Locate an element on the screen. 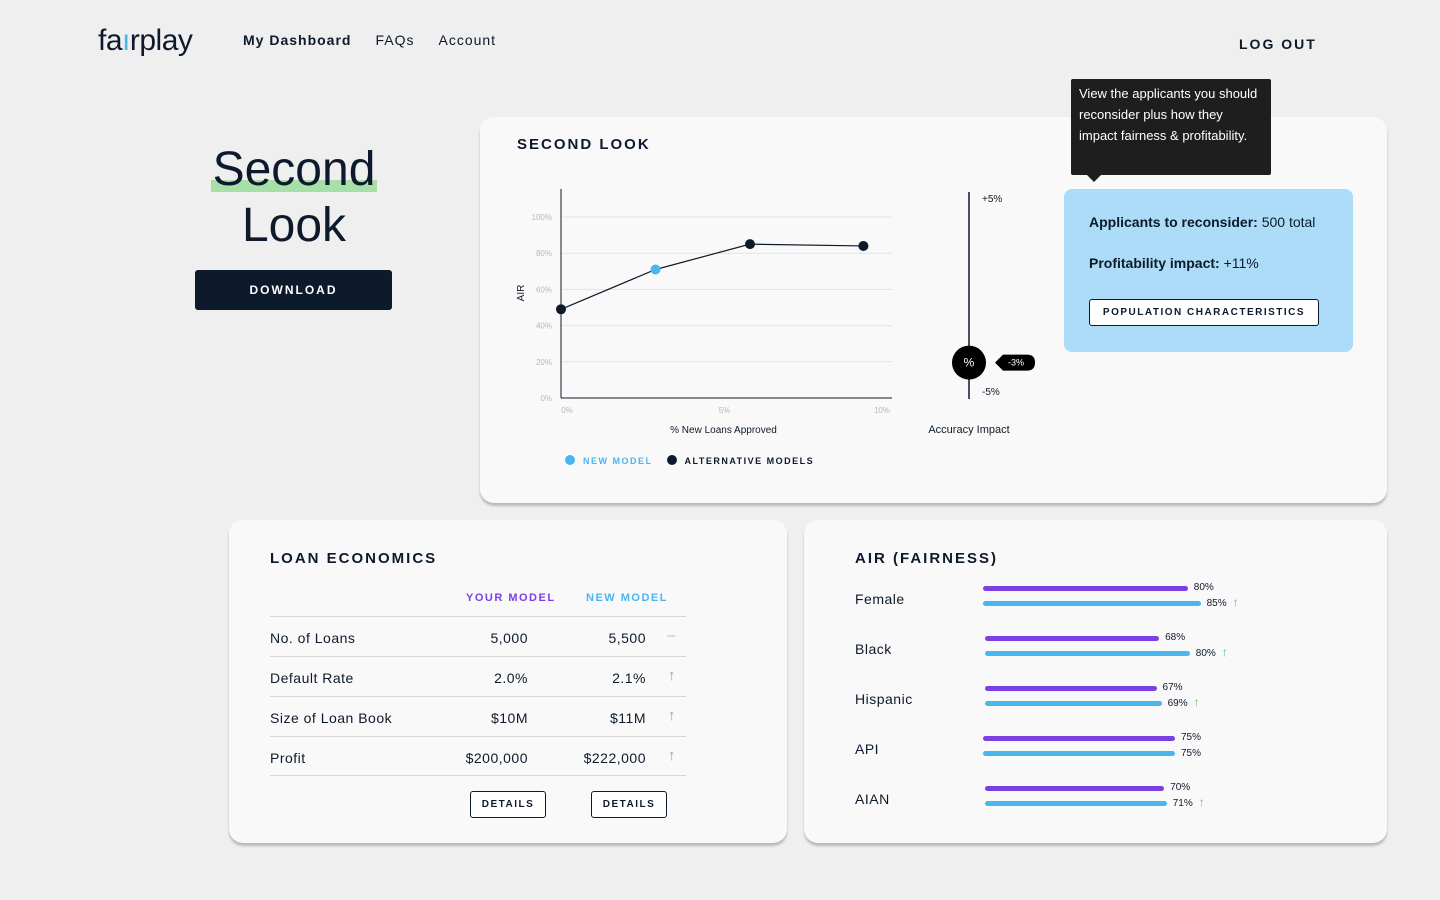  col-new-model: NEW MODEL is located at coordinates (627, 598).